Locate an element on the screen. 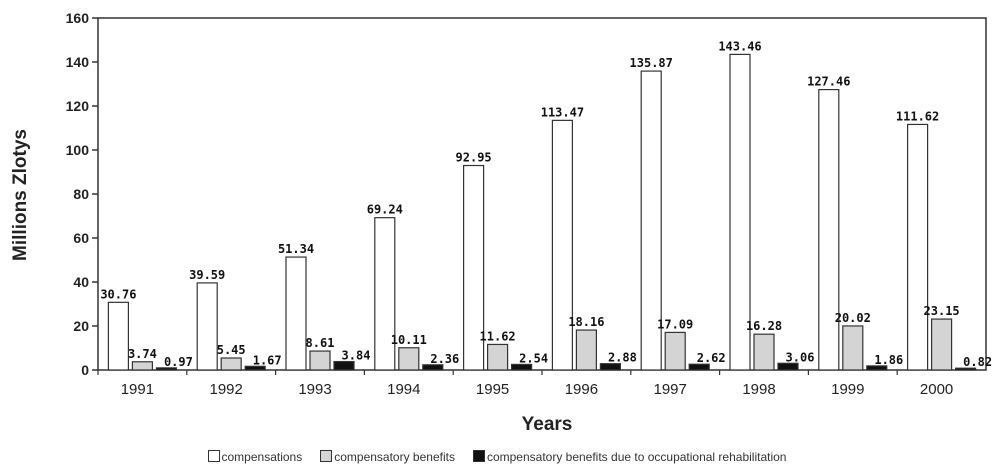  y-tick-label: 160 is located at coordinates (78, 18).